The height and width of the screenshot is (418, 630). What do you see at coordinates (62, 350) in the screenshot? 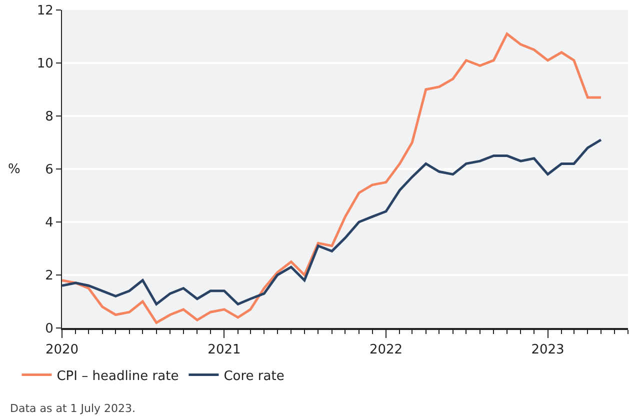
I see `x-tick-label: 2020` at bounding box center [62, 350].